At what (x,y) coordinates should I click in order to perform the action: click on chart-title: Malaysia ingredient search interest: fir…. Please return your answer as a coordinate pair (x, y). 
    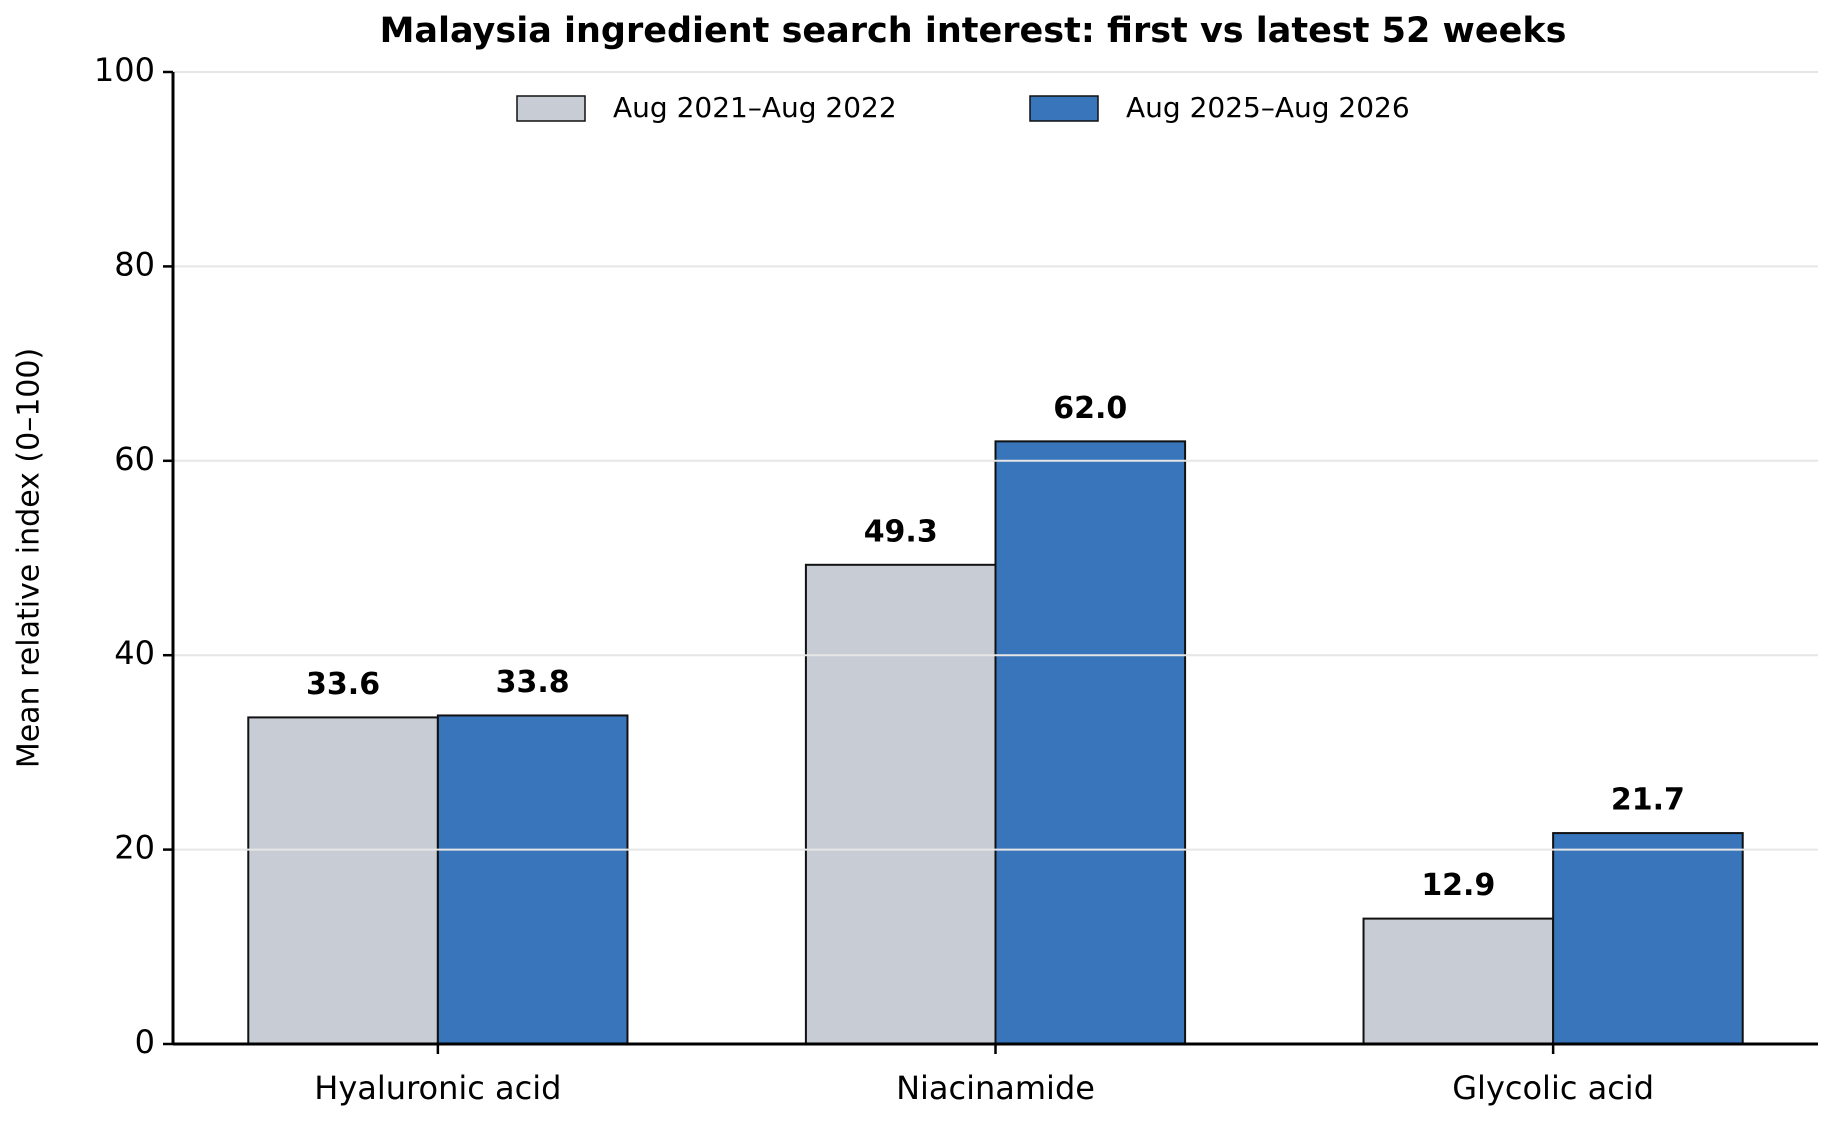
    Looking at the image, I should click on (973, 31).